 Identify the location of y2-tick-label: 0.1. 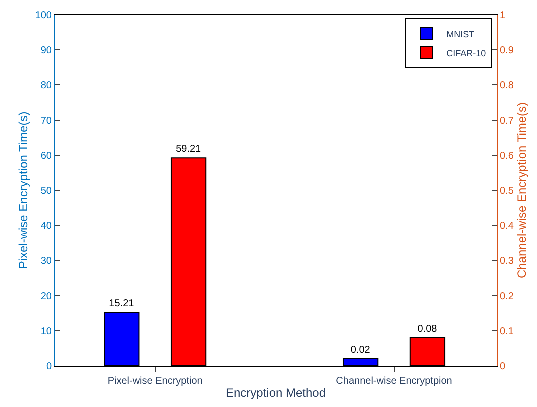
(507, 332).